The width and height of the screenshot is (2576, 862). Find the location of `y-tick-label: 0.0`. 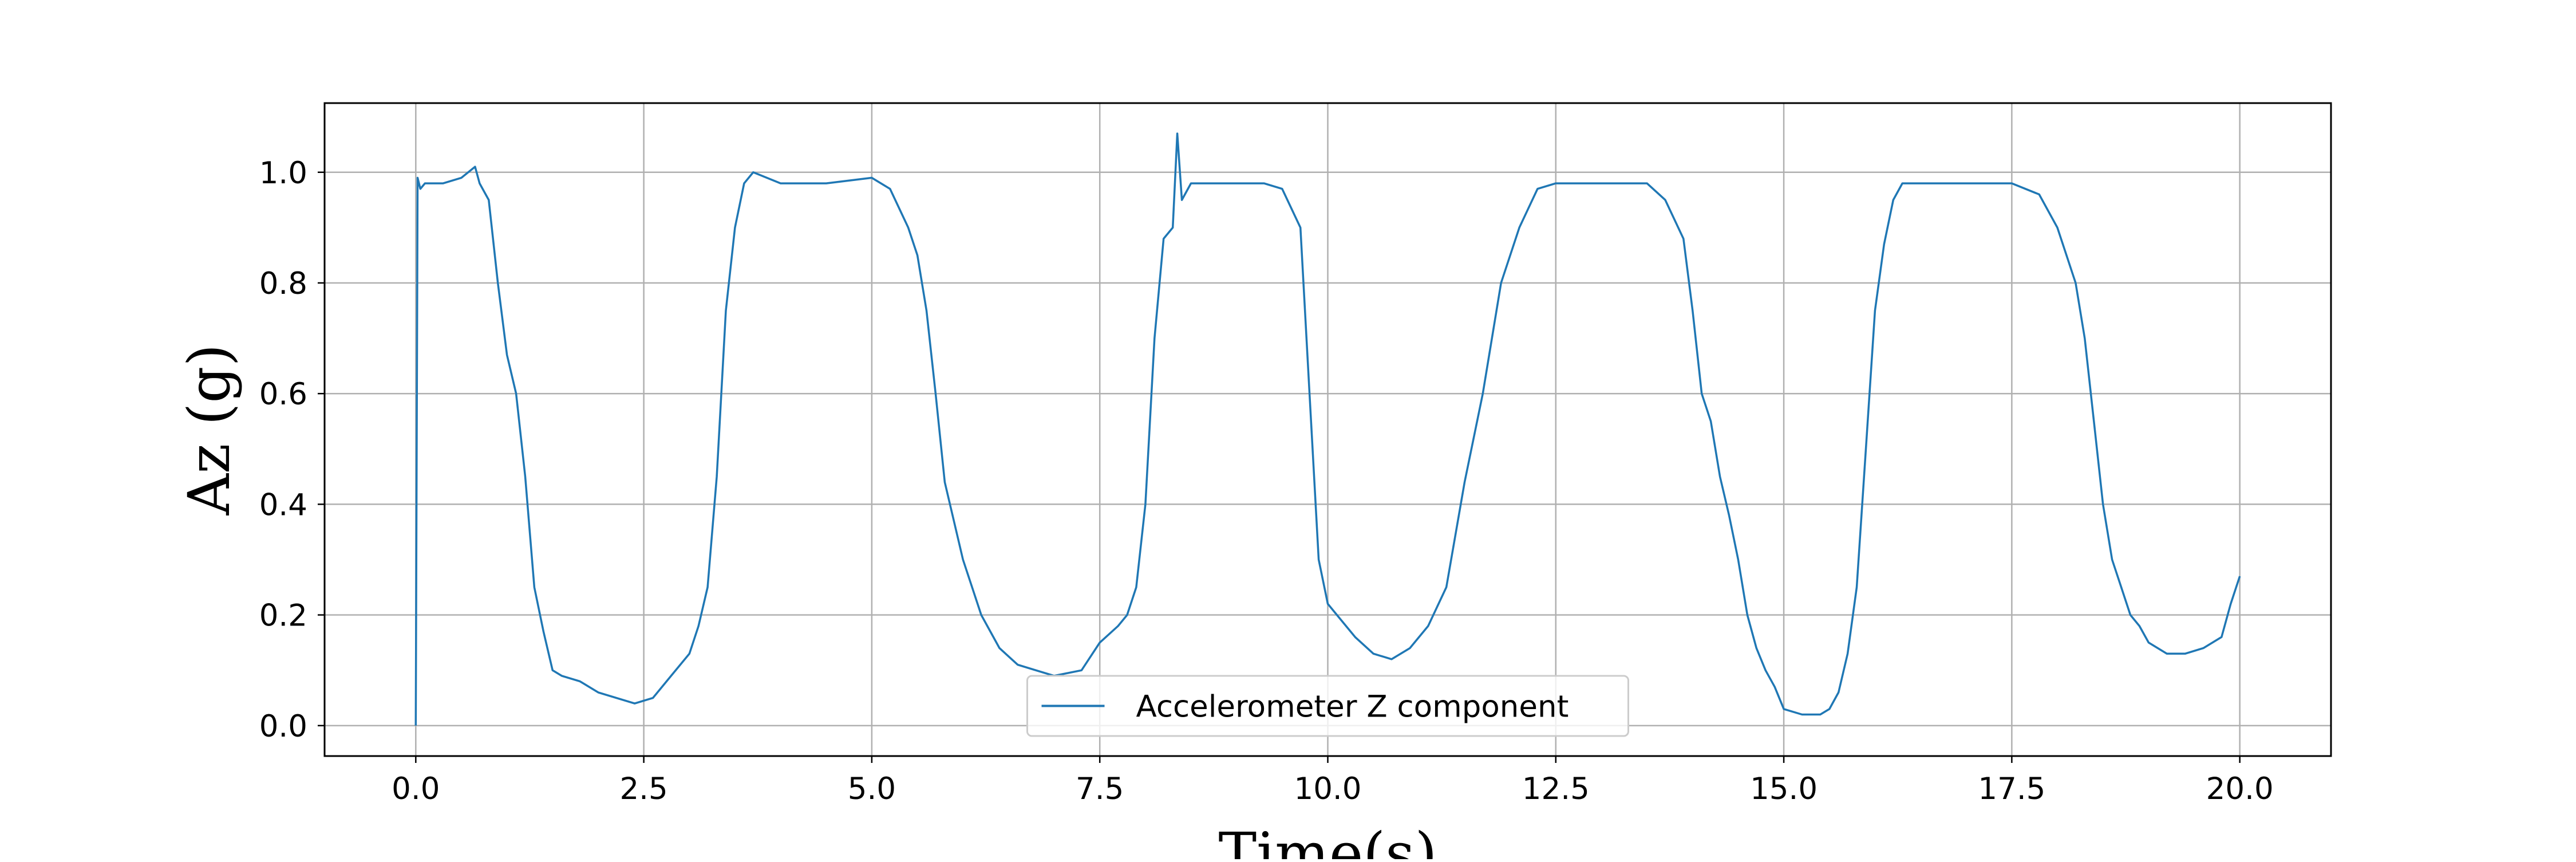

y-tick-label: 0.0 is located at coordinates (283, 727).